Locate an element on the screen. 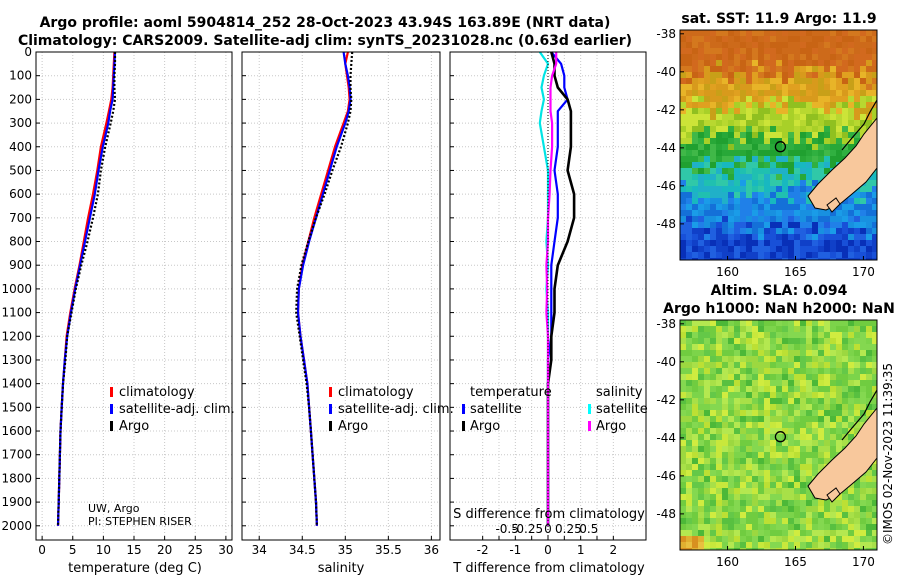 The height and width of the screenshot is (584, 900). credit-line-1: UW, Argo is located at coordinates (114, 508).